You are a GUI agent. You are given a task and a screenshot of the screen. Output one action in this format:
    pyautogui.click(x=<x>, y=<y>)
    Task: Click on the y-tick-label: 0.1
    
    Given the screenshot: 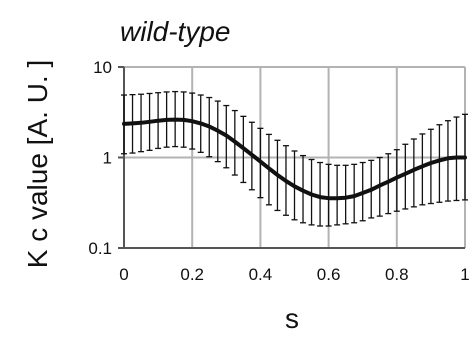 What is the action you would take?
    pyautogui.click(x=100, y=248)
    